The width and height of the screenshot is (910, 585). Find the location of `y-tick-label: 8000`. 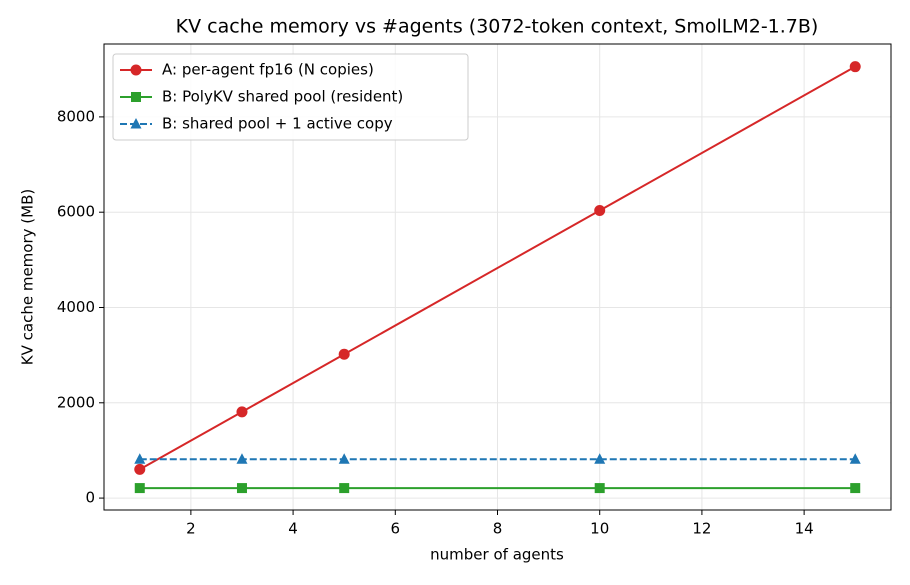

y-tick-label: 8000 is located at coordinates (76, 116).